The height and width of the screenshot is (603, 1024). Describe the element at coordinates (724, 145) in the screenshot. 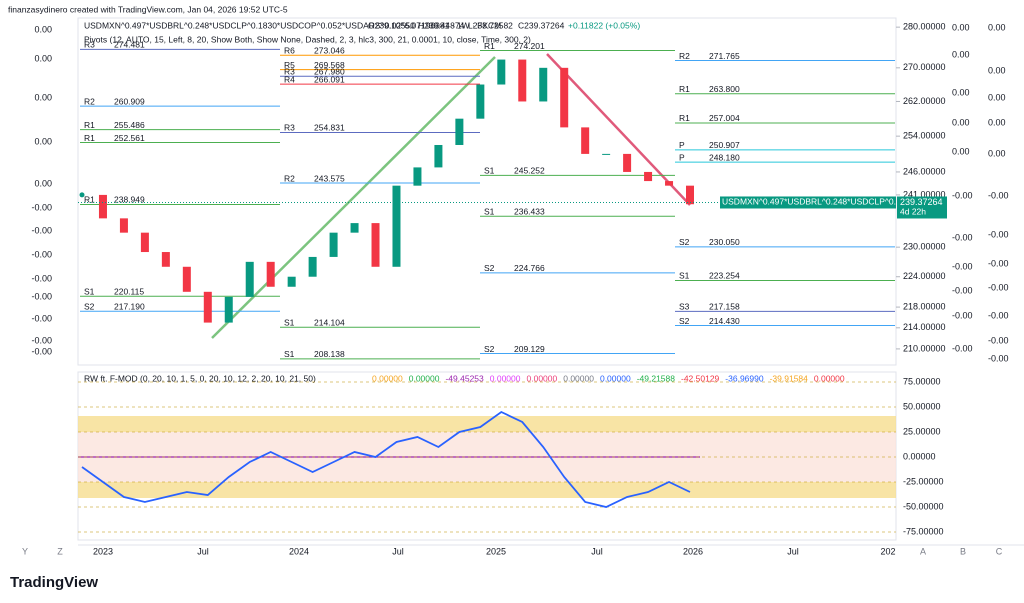

I see `pivot-value: 250.907` at that location.